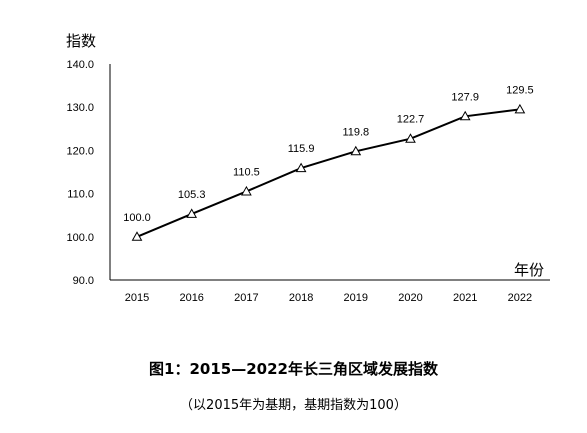 This screenshot has height=433, width=587. I want to click on x-tick-label: 2017, so click(246, 298).